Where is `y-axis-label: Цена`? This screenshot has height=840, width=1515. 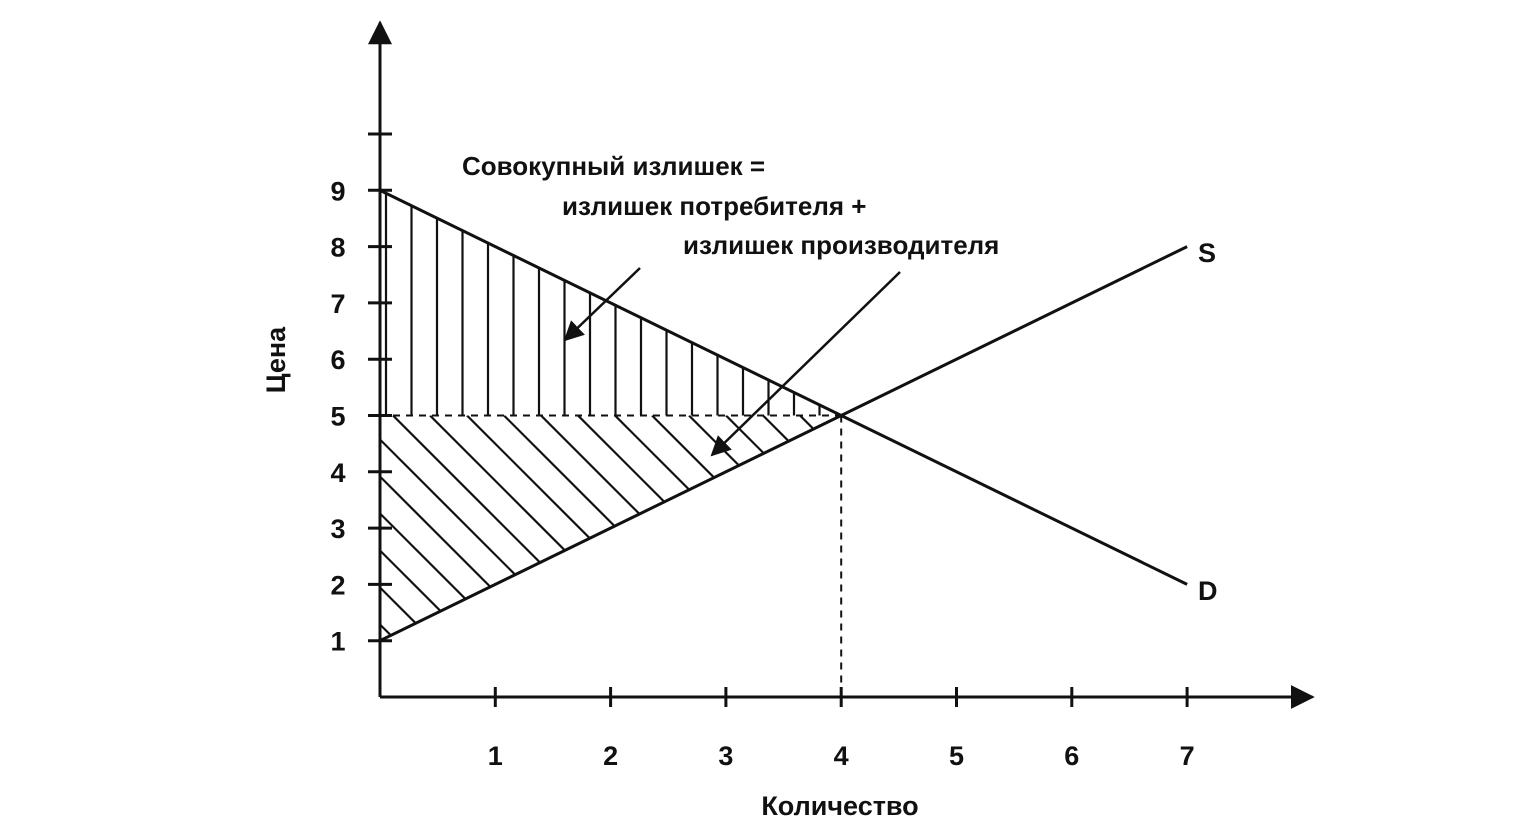 y-axis-label: Цена is located at coordinates (276, 359).